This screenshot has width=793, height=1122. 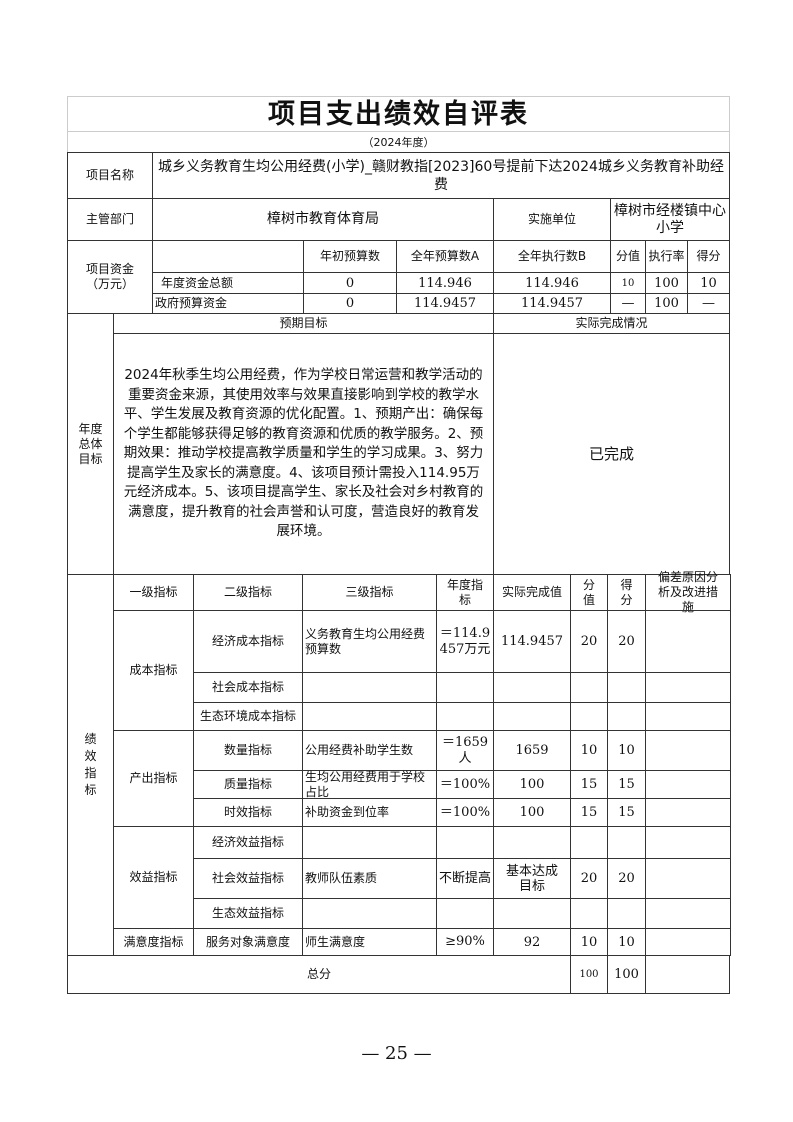 I want to click on funds-header: 全年执行数B, so click(x=552, y=256).